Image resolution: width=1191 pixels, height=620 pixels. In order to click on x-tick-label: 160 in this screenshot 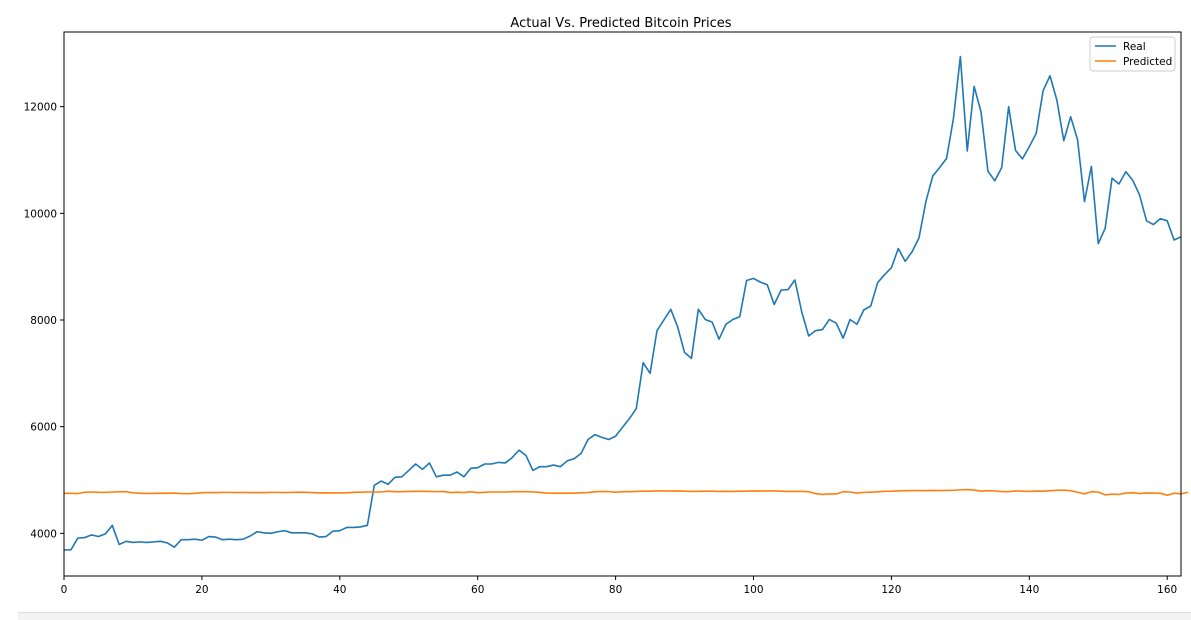, I will do `click(1167, 590)`.